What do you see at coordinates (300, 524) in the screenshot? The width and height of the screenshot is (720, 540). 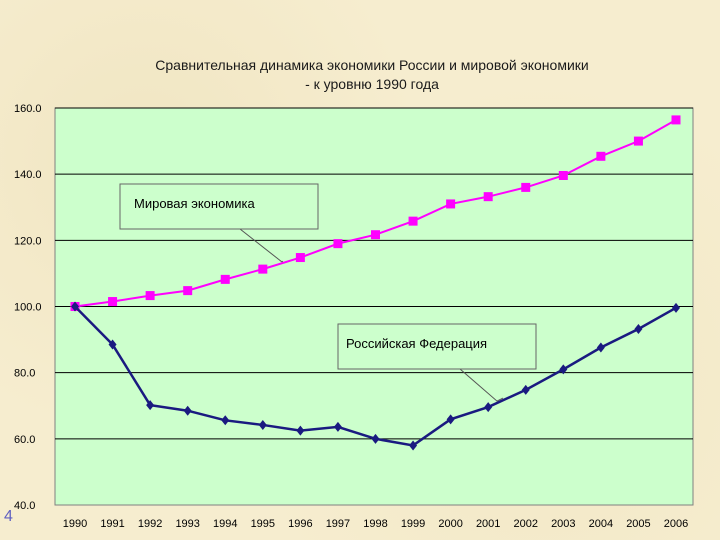 I see `x-tick-label: 1996` at bounding box center [300, 524].